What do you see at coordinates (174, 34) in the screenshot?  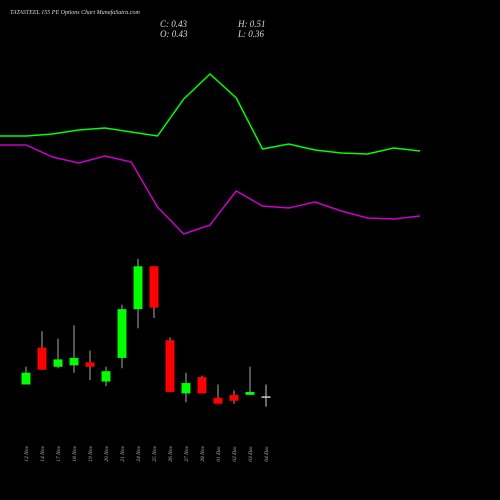 I see `ohlc-open: O: 0.43` at bounding box center [174, 34].